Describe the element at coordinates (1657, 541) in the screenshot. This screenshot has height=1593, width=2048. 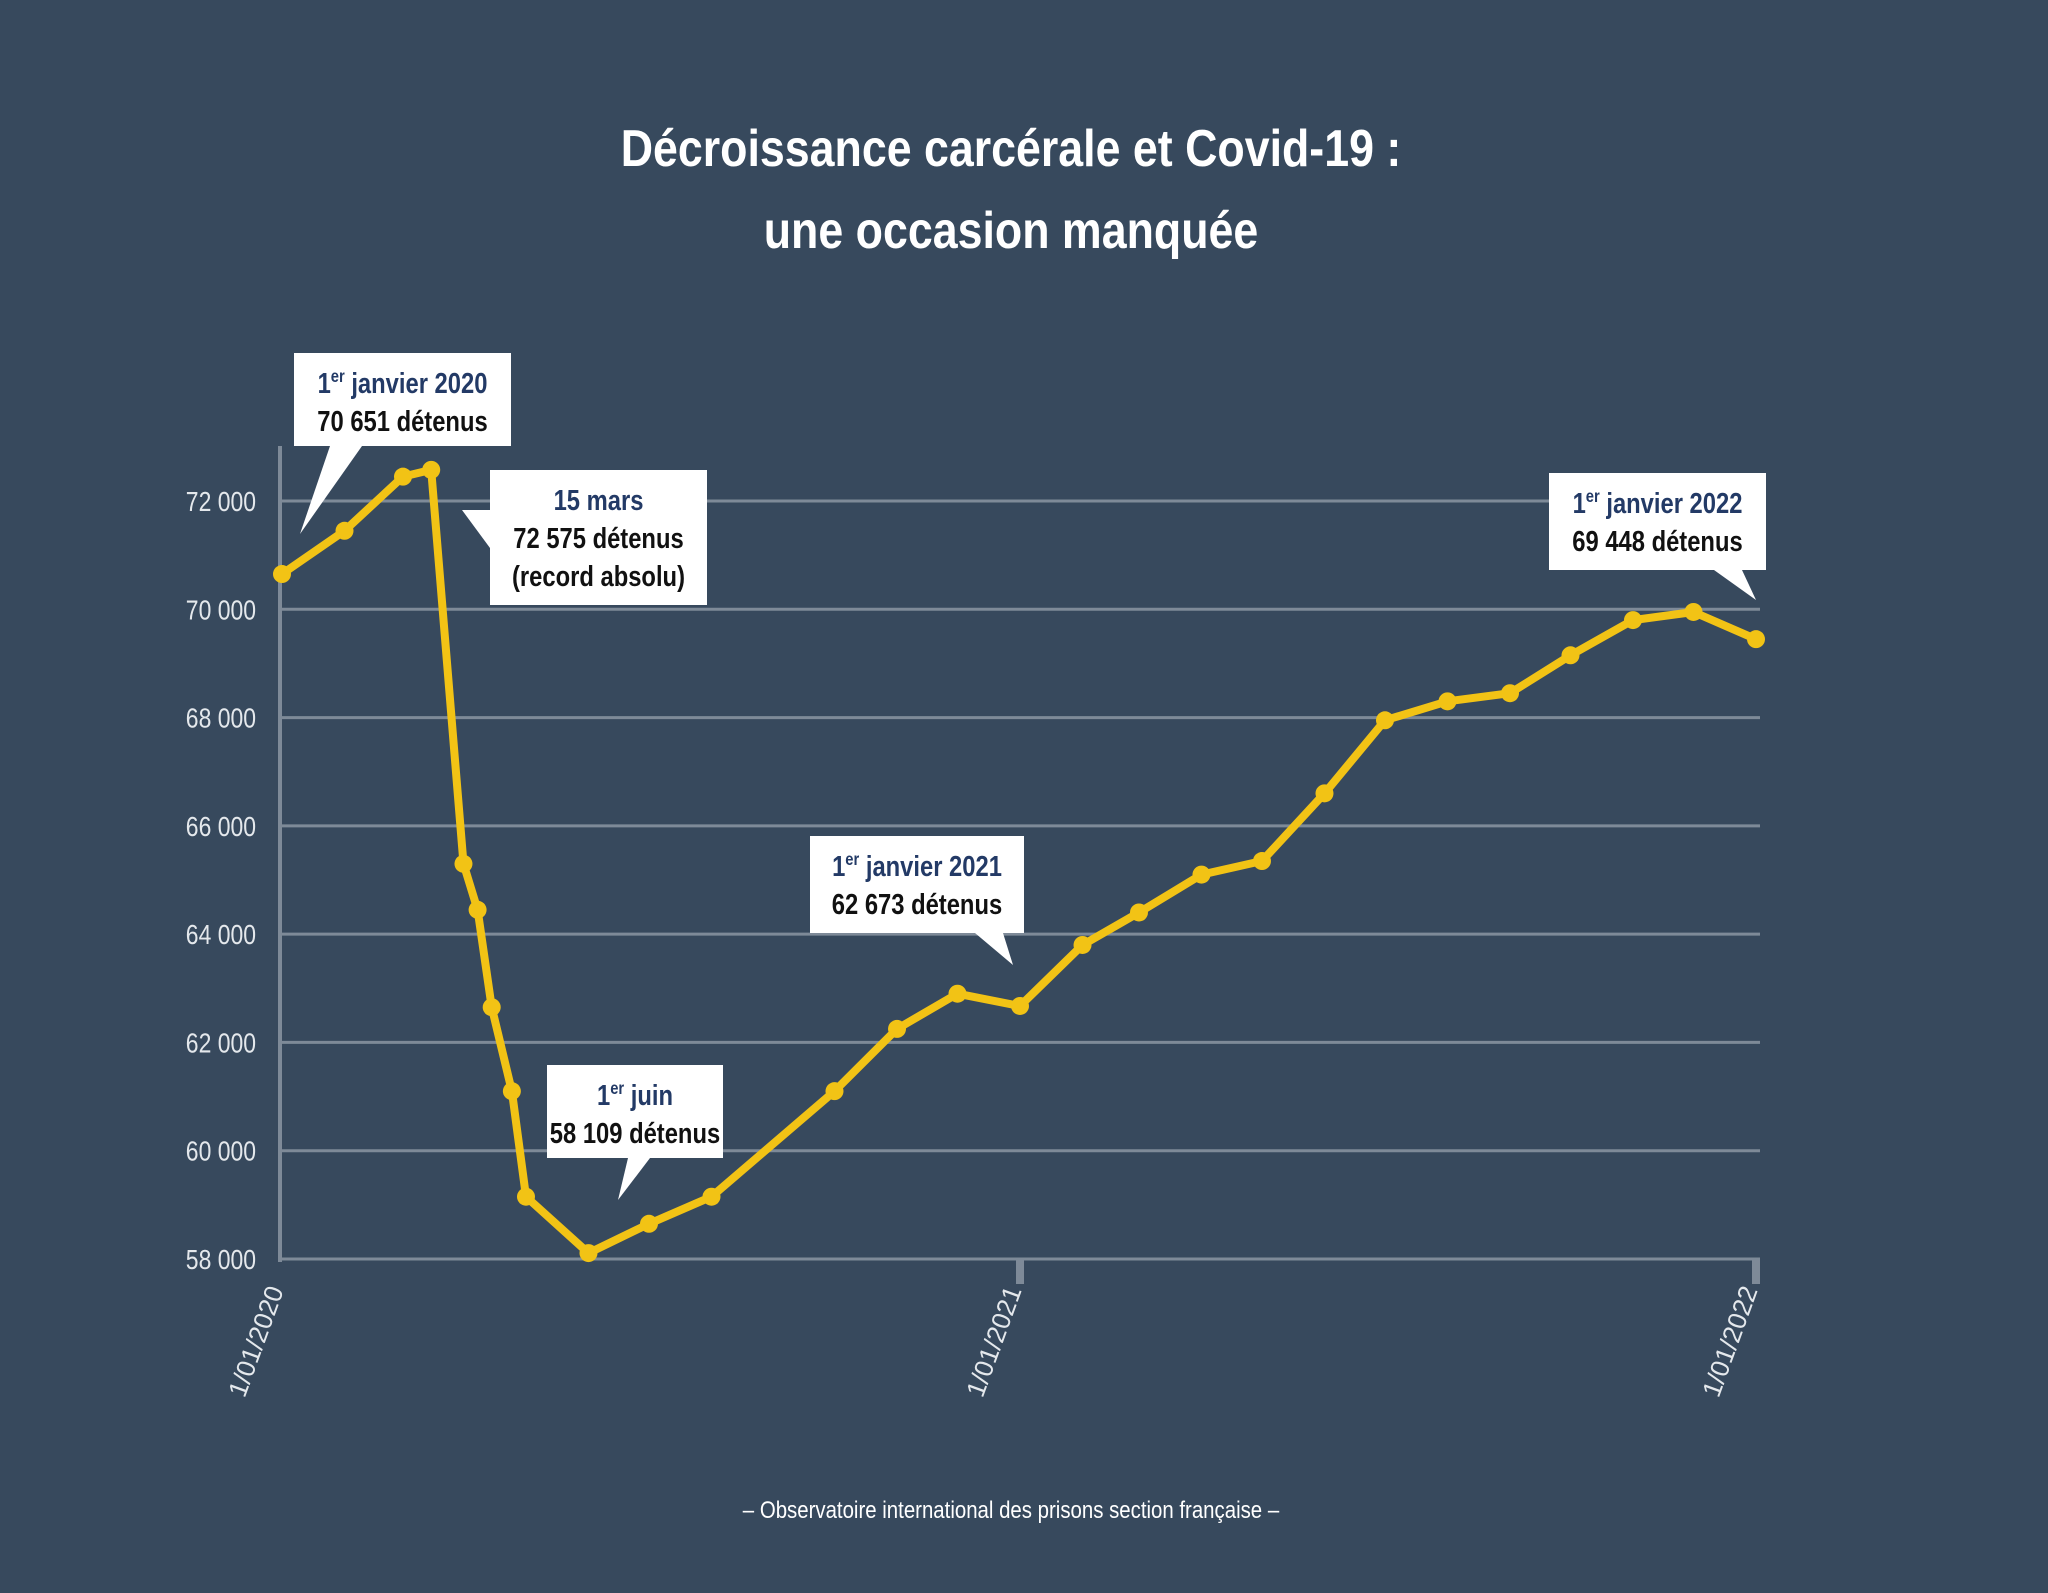
I see `callout-value: 69 448 détenus` at that location.